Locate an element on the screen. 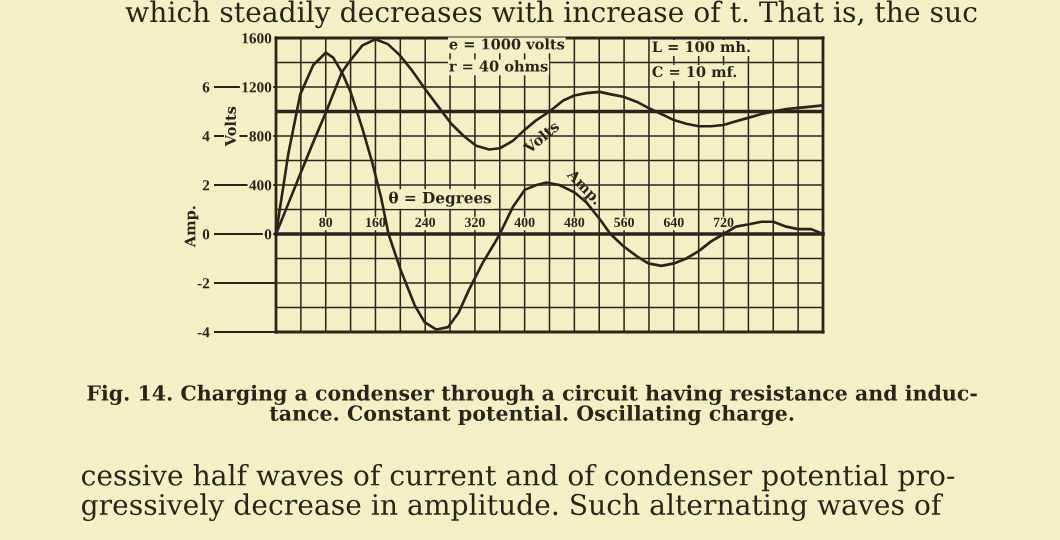 This screenshot has height=540, width=1060. y-tick-label: 0 is located at coordinates (268, 234).